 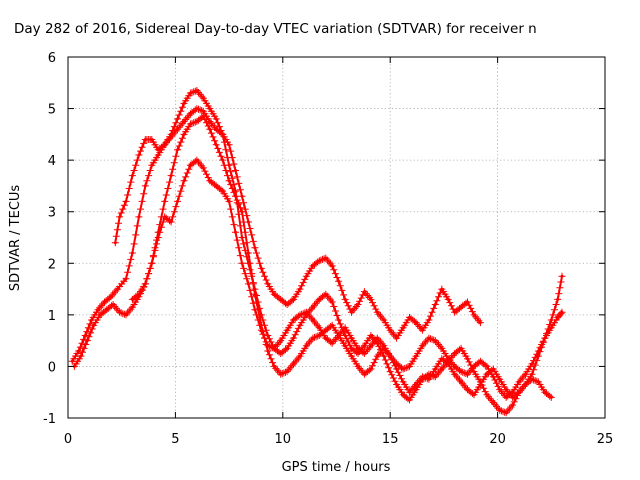 What do you see at coordinates (497, 439) in the screenshot?
I see `x-tick-label: 20` at bounding box center [497, 439].